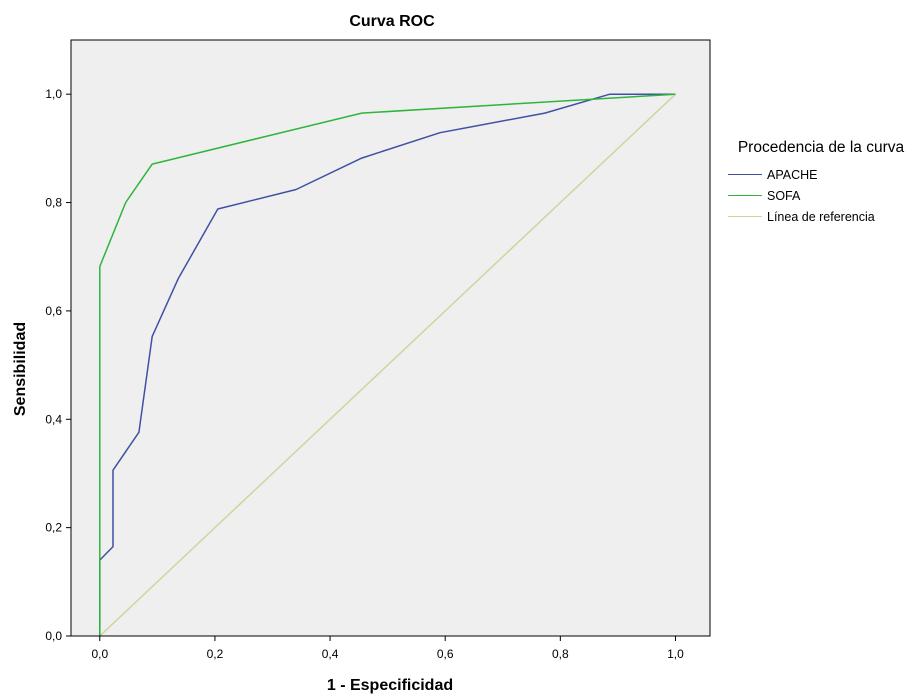  Describe the element at coordinates (745, 174) in the screenshot. I see `legend-swatch-apache` at that location.